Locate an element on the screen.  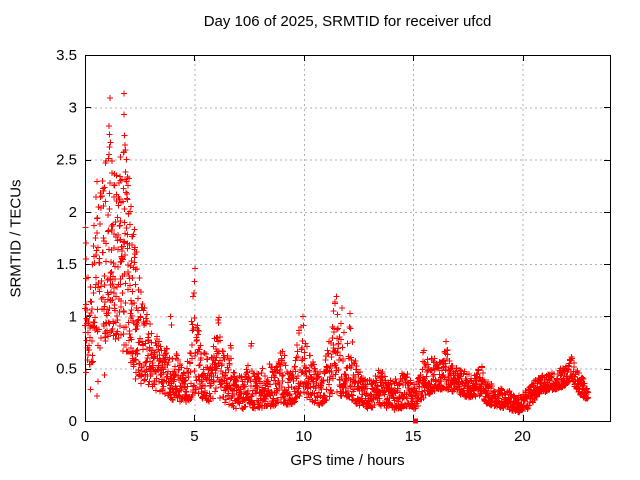
y-tick-label: 1.5 is located at coordinates (66, 264).